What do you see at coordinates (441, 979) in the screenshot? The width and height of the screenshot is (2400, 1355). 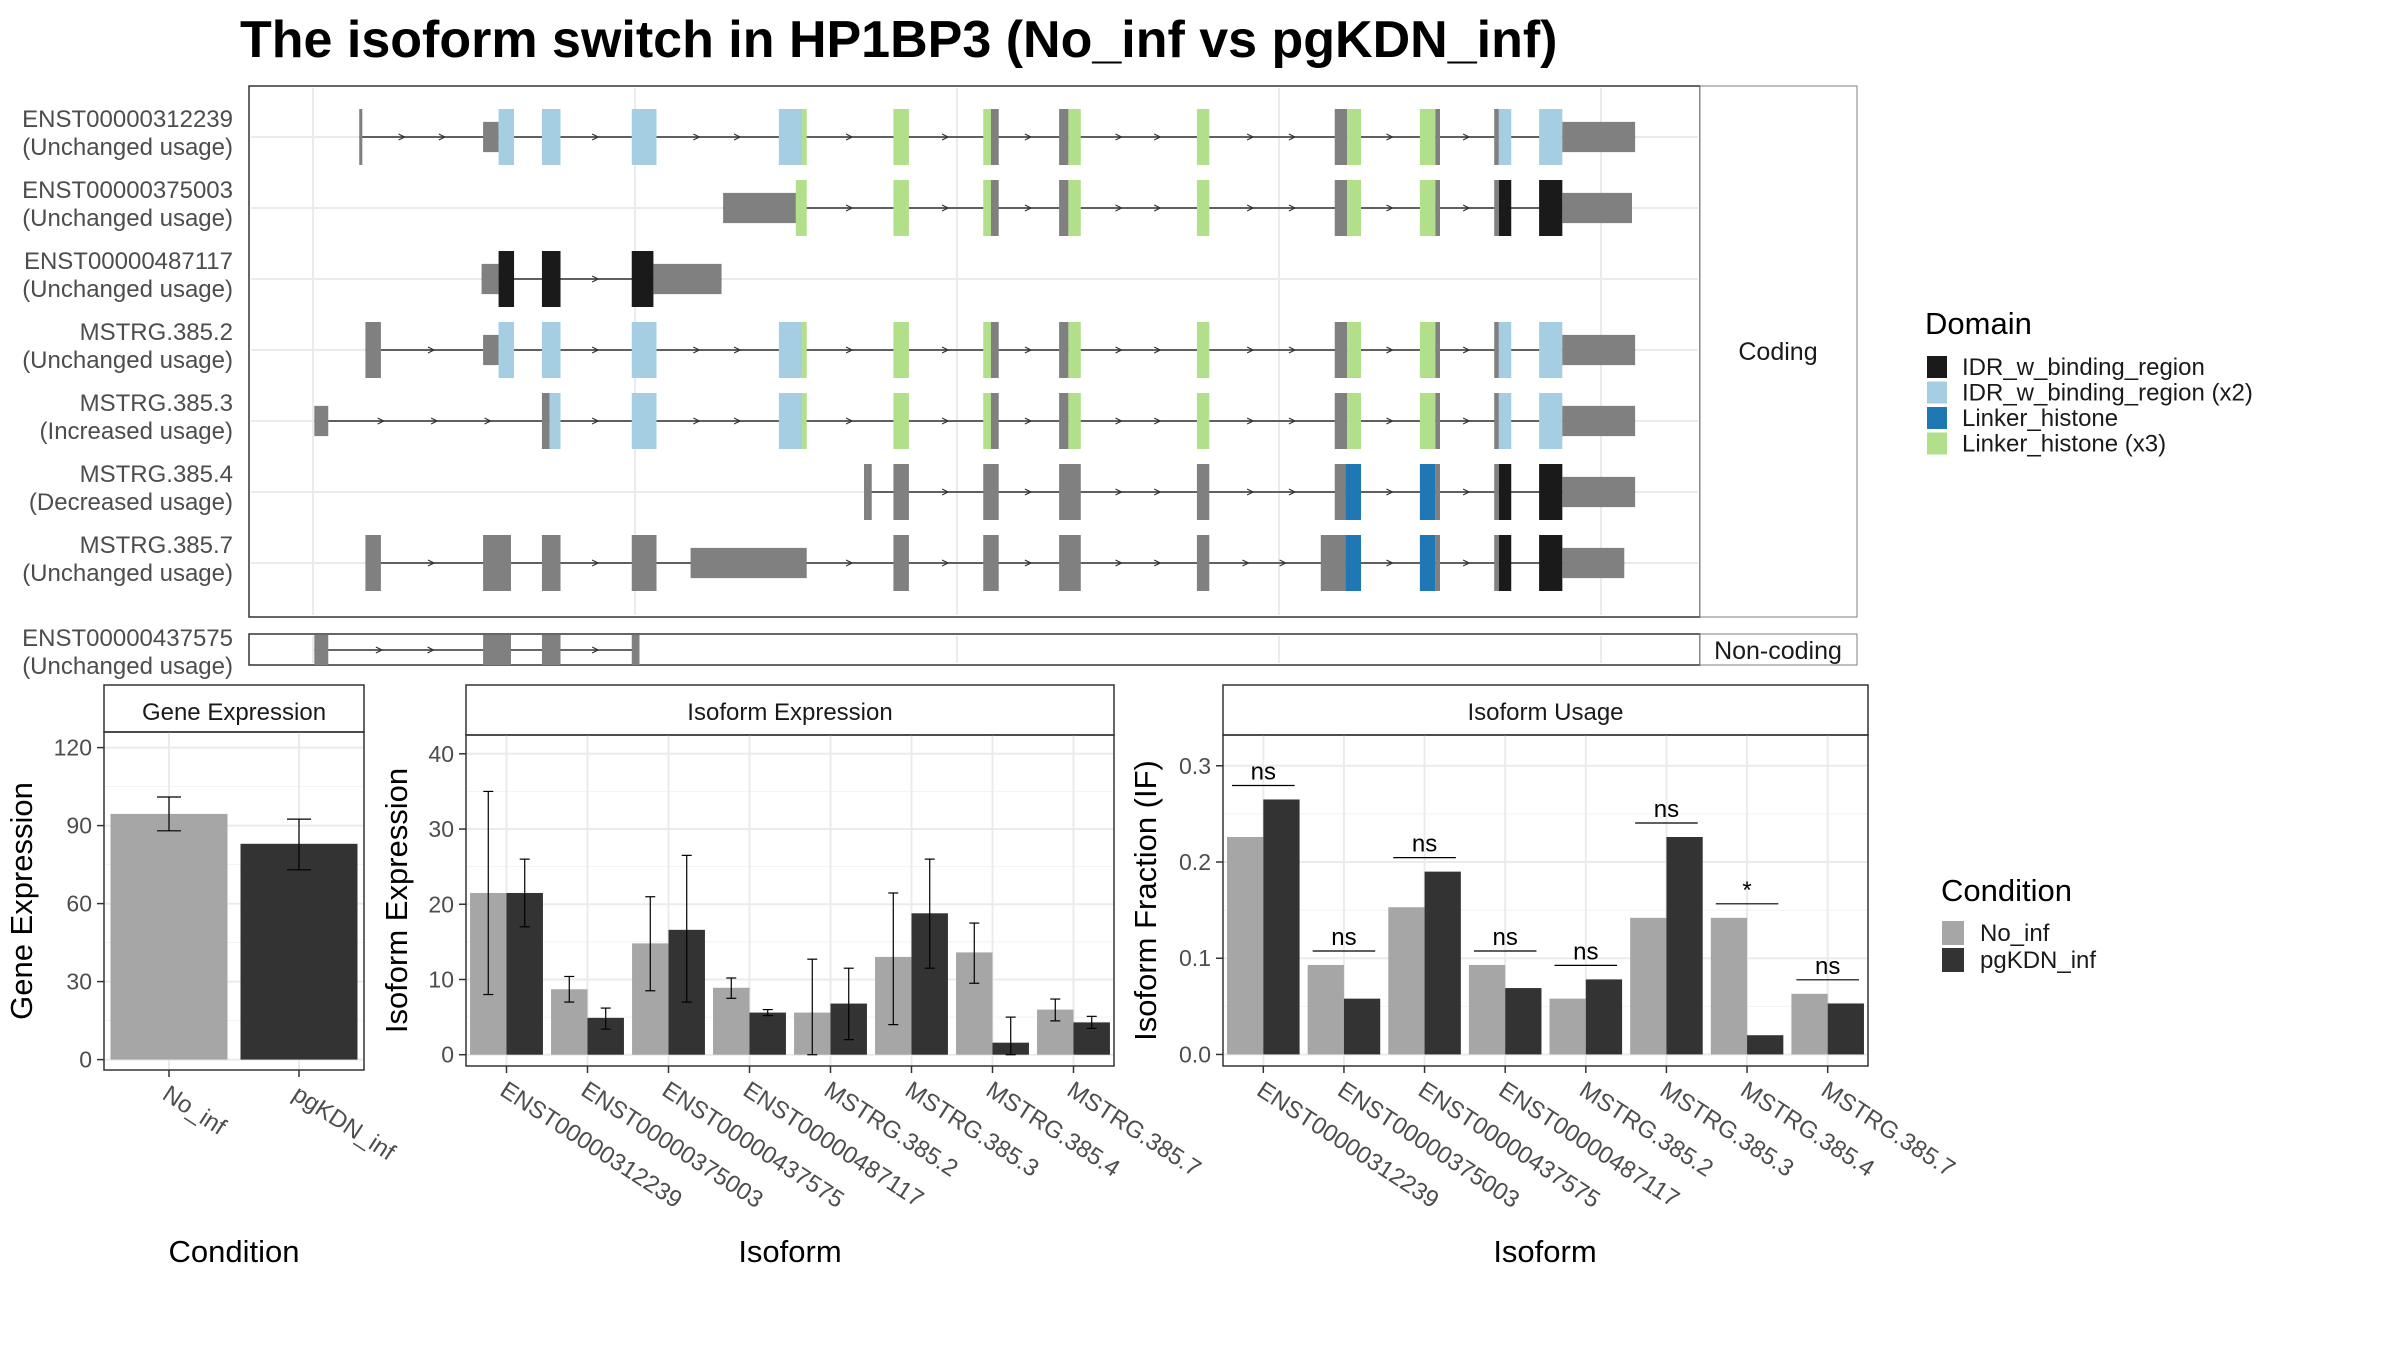 I see `y-tick-label: 10` at bounding box center [441, 979].